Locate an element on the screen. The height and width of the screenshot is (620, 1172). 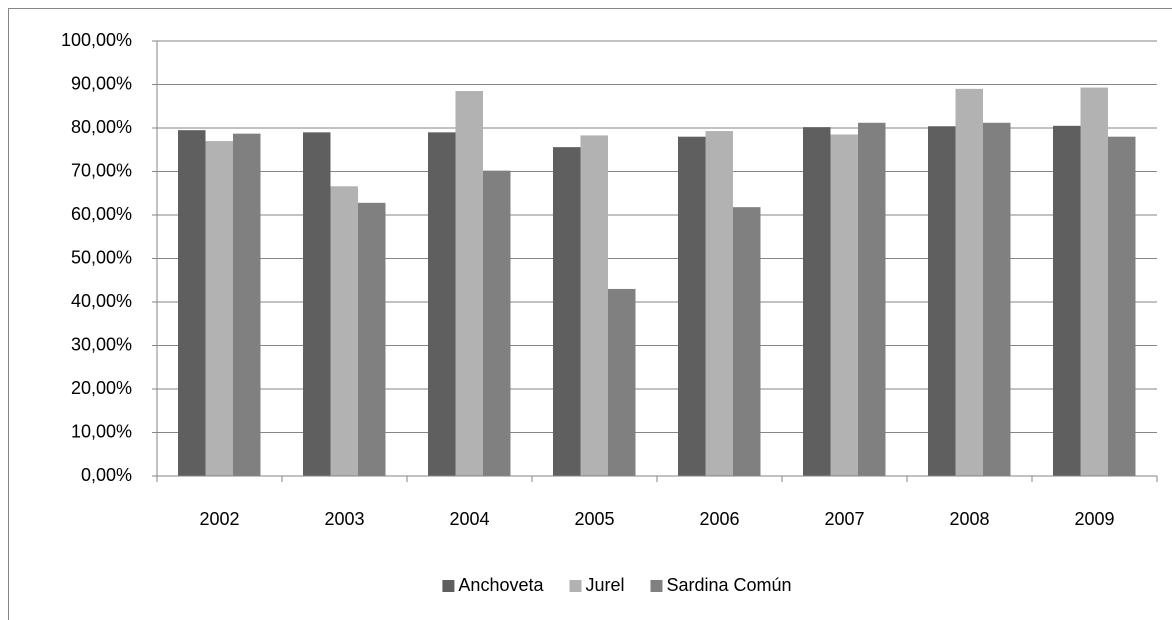
y-tick-label: 20,00% is located at coordinates (101, 388).